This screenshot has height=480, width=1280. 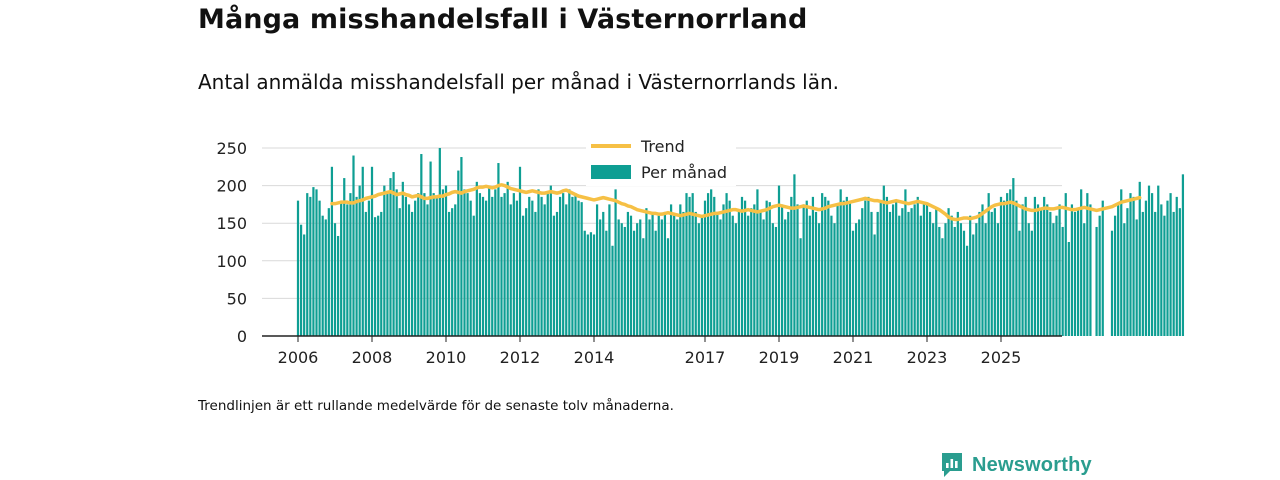 I want to click on newsworthy-icon, so click(x=952, y=465).